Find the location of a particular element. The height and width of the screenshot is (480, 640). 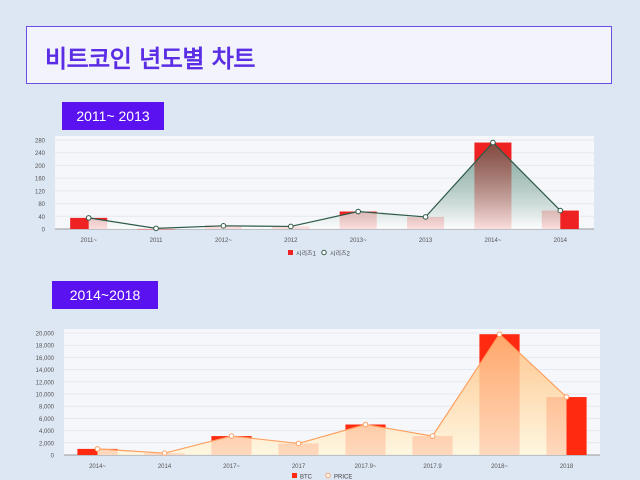

x-tick-label: 2011 is located at coordinates (157, 241).